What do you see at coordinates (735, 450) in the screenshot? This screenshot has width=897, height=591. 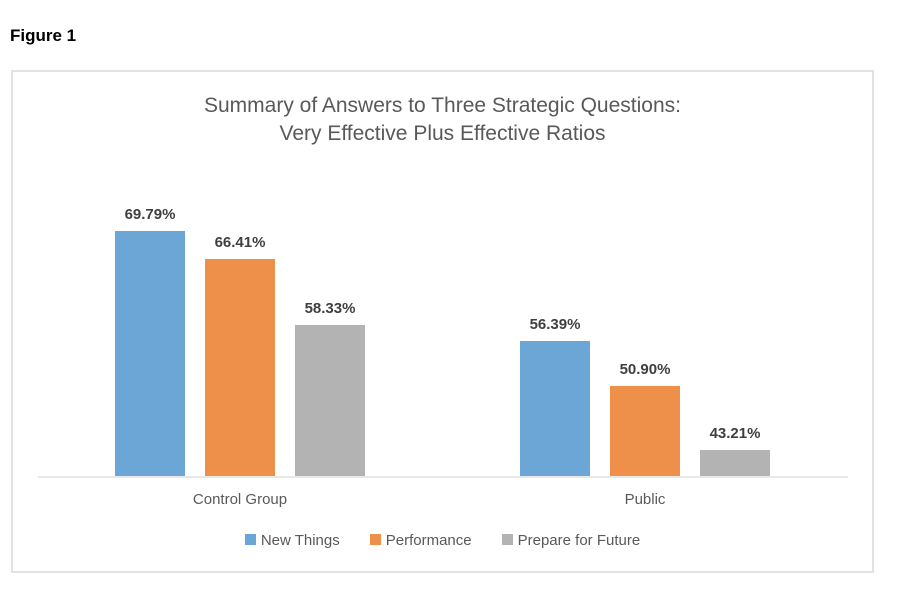 I see `bar-prepare-for-future-public: 43.21%` at bounding box center [735, 450].